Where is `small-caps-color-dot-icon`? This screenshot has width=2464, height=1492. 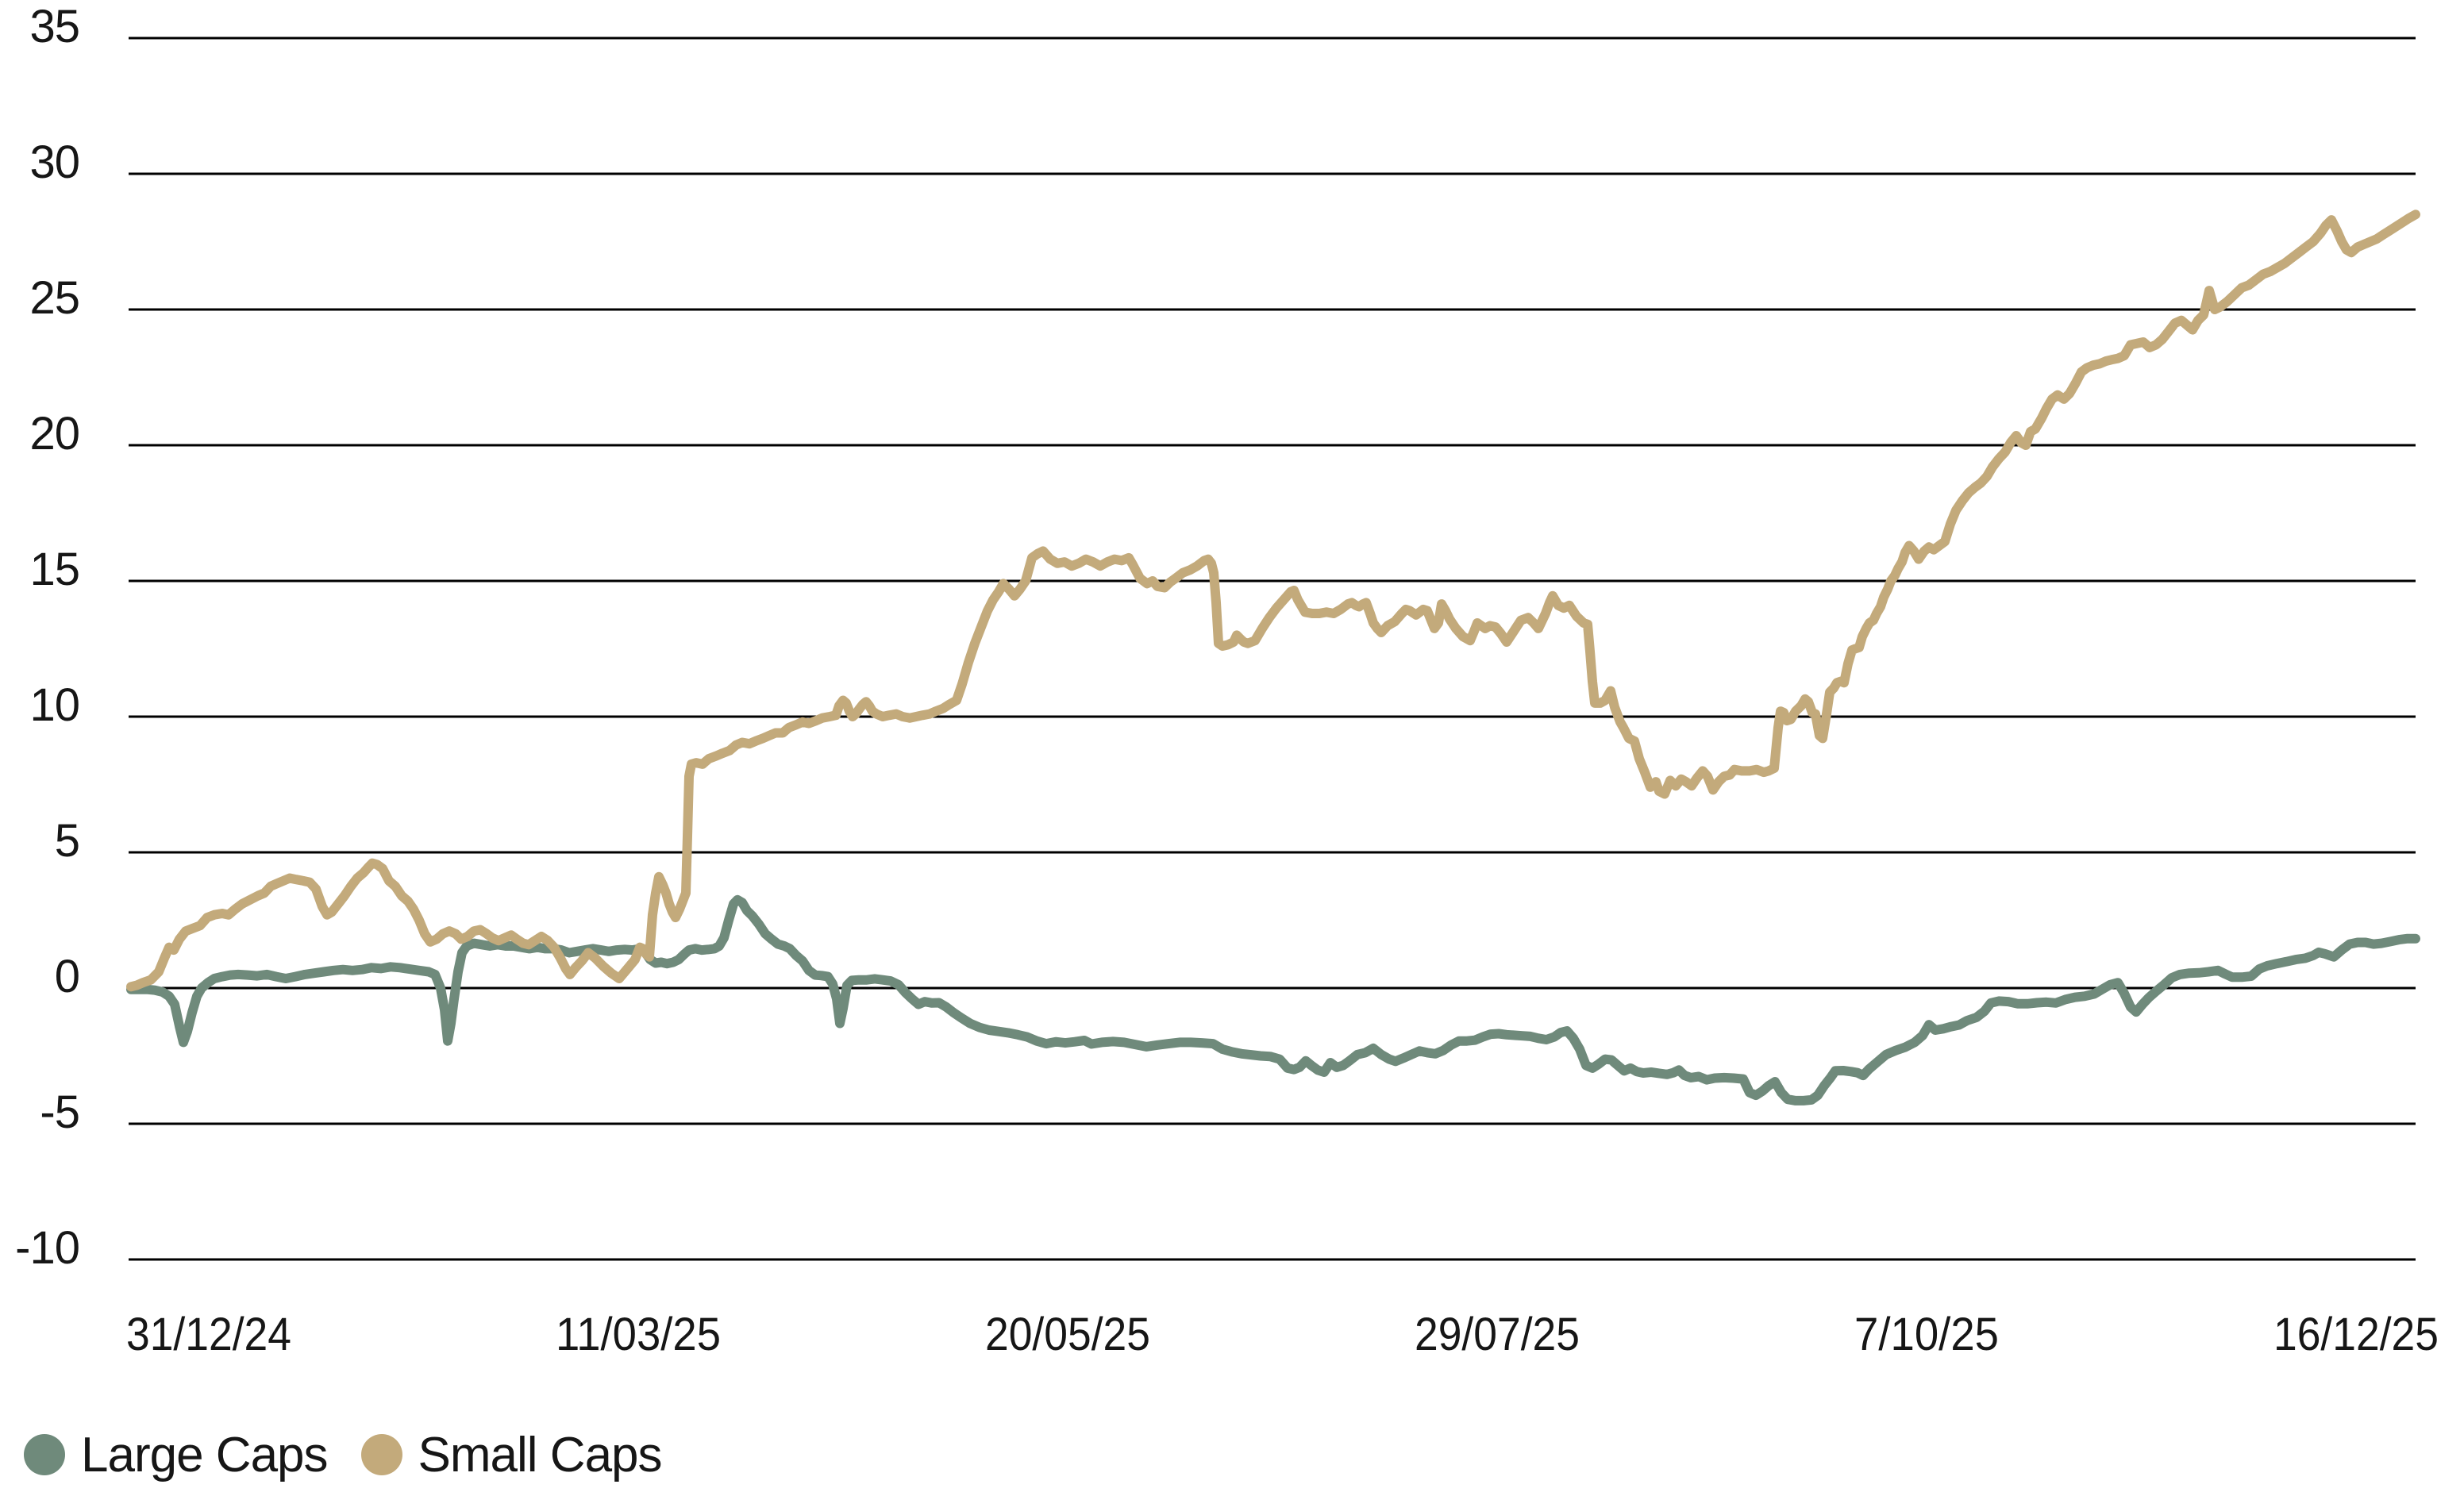 small-caps-color-dot-icon is located at coordinates (381, 1454).